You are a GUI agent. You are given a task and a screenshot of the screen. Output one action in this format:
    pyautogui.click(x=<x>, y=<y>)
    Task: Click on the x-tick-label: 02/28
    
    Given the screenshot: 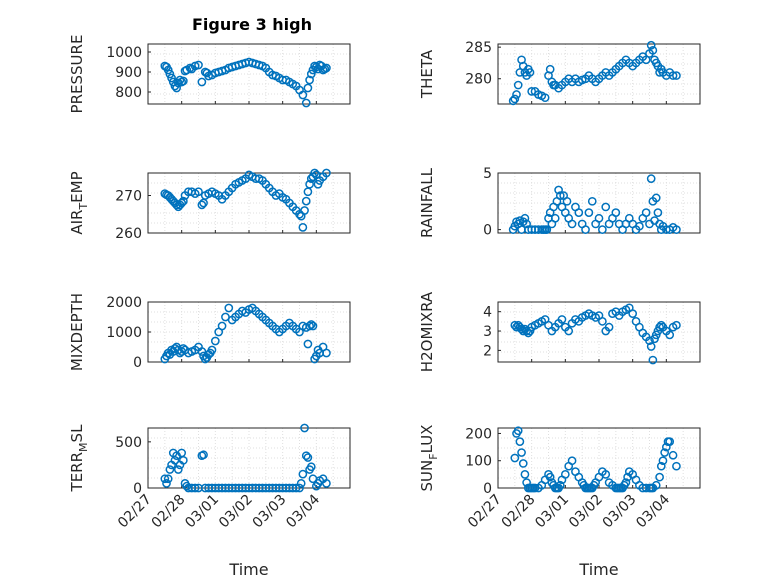 What is the action you would take?
    pyautogui.click(x=169, y=512)
    